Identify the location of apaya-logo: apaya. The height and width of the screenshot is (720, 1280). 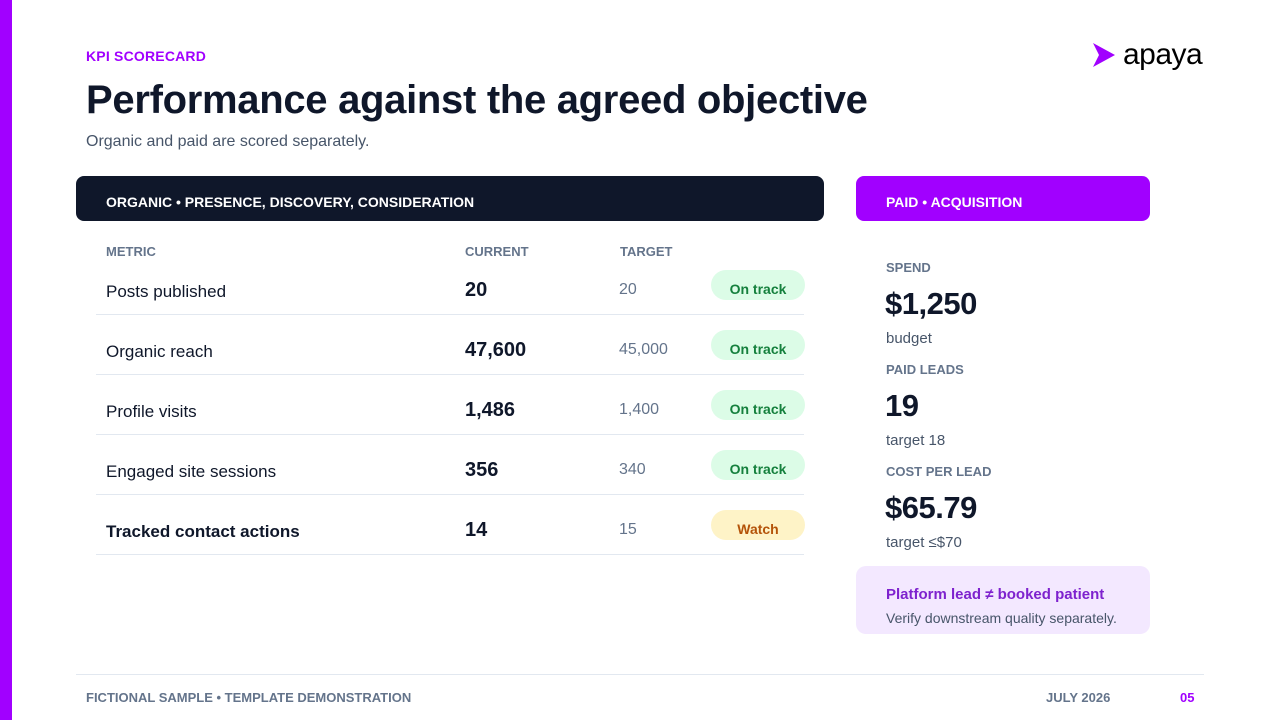
(1147, 54).